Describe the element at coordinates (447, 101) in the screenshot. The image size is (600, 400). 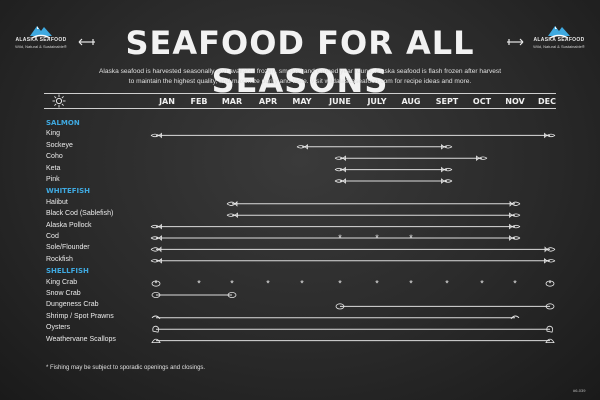
I see `month-label: SEPT` at that location.